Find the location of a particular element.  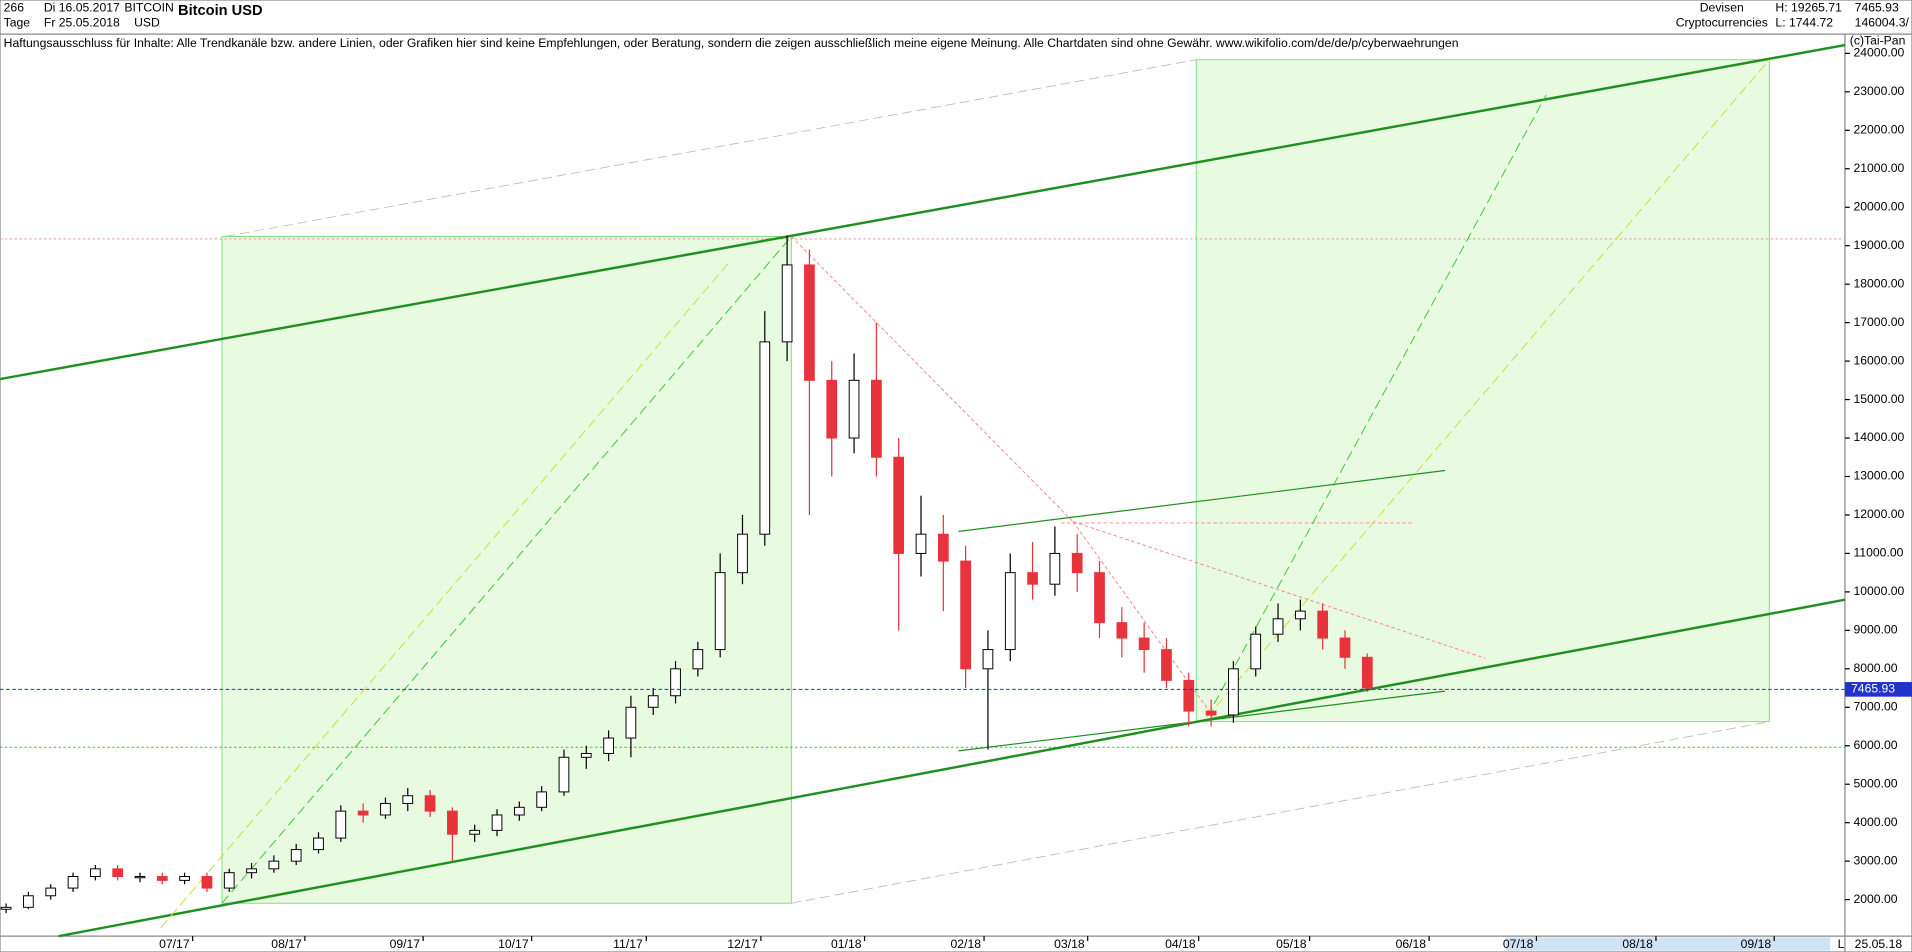

y-tick-label: 6000.00 is located at coordinates (1875, 745).